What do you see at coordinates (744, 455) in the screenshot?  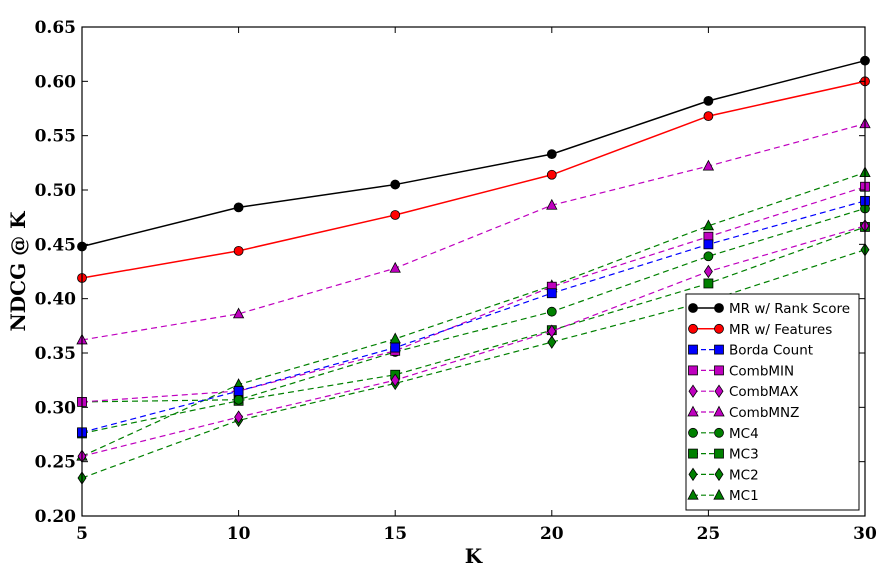 I see `legend-label: MC3` at bounding box center [744, 455].